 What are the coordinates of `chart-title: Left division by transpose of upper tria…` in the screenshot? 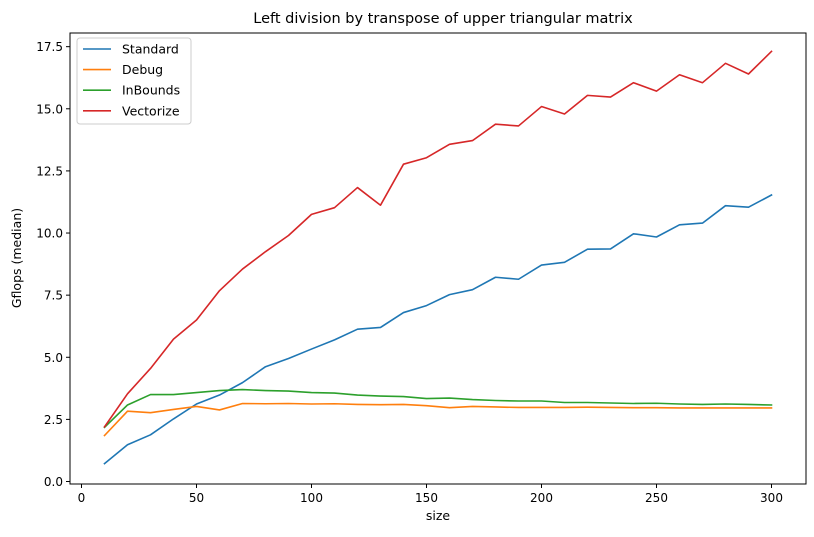 It's located at (443, 19).